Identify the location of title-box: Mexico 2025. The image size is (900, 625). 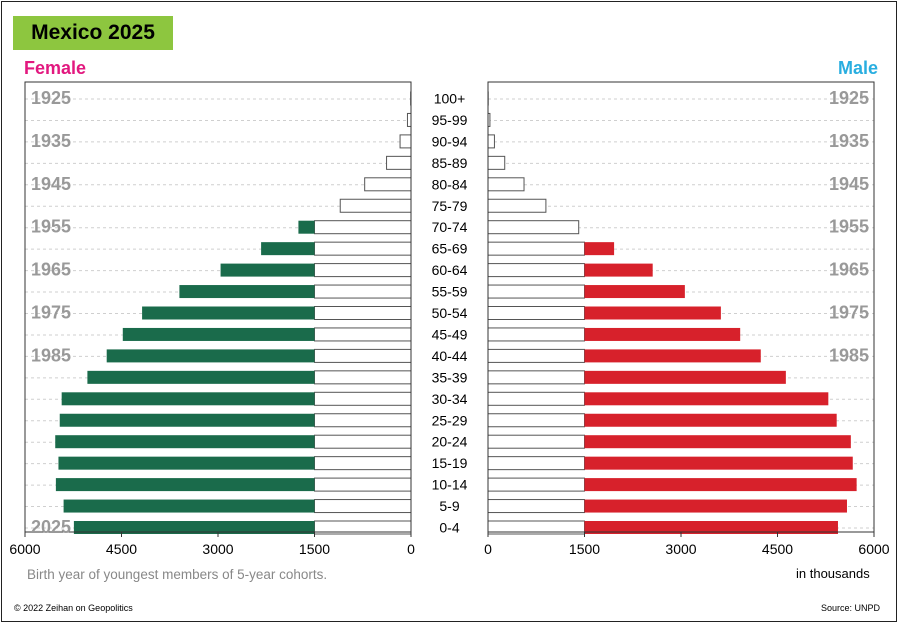
(93, 33).